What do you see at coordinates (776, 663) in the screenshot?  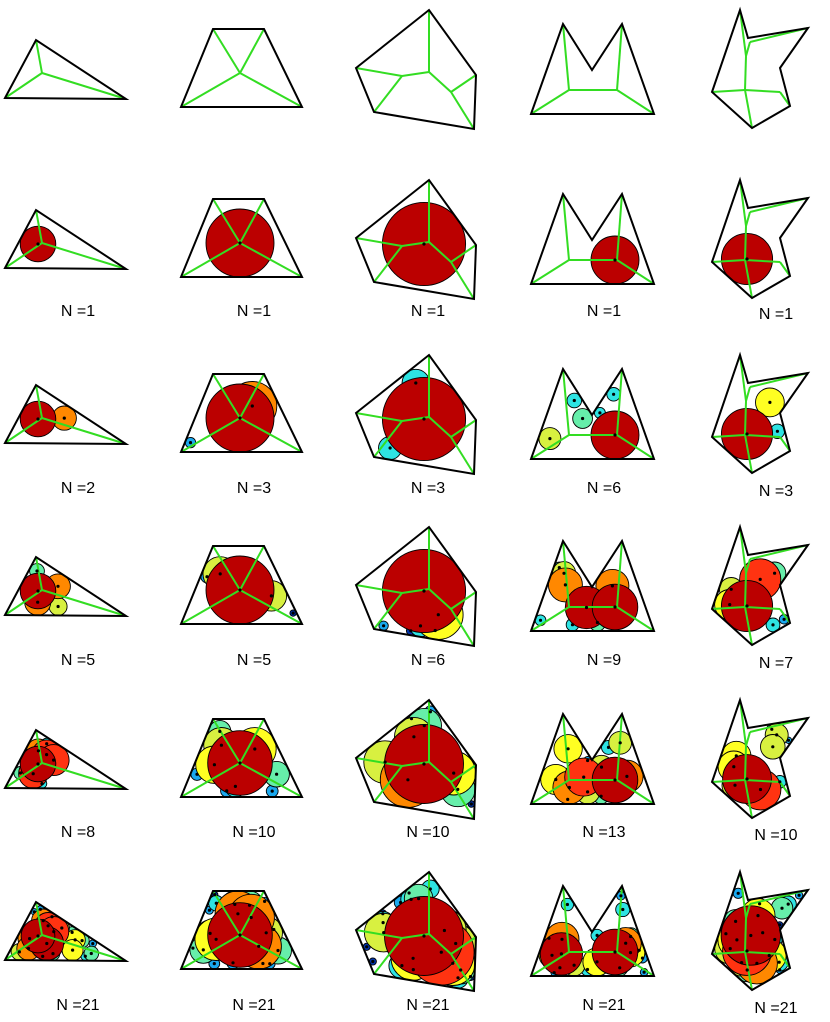 I see `count-label: N =7` at bounding box center [776, 663].